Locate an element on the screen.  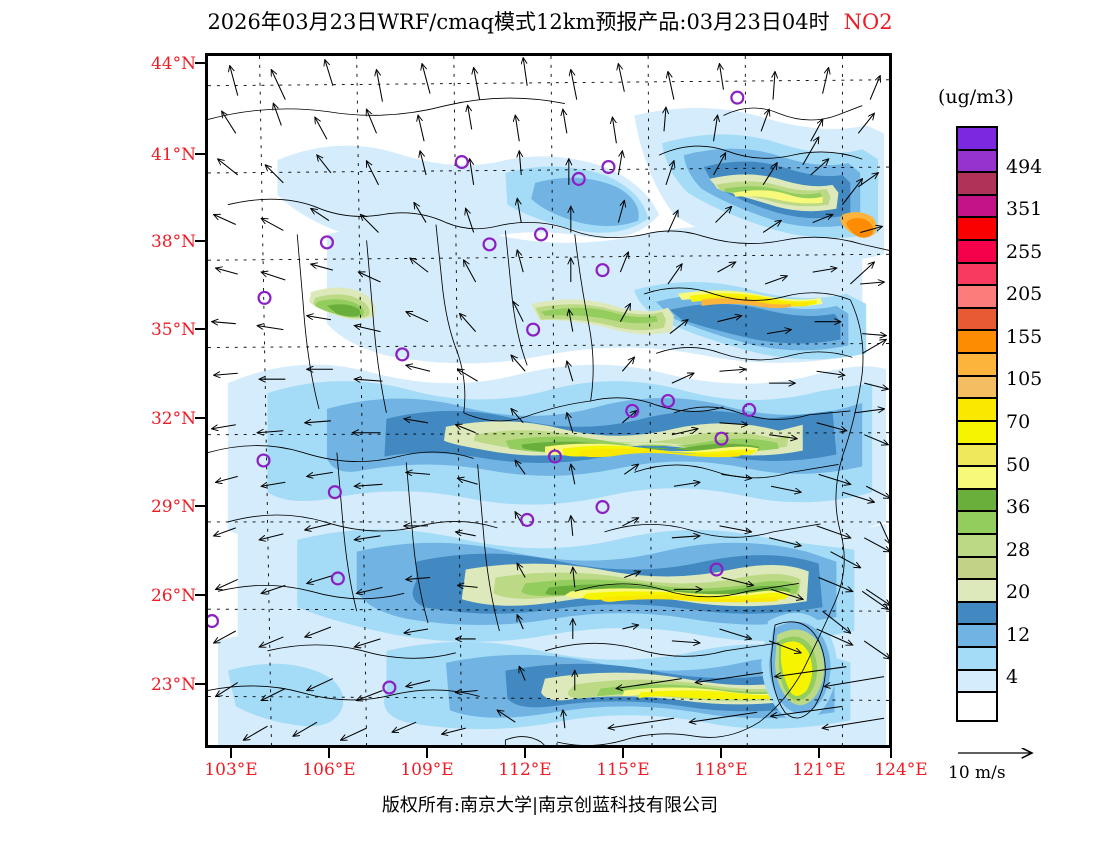
colorbar-label-36: 36 is located at coordinates (1018, 507).